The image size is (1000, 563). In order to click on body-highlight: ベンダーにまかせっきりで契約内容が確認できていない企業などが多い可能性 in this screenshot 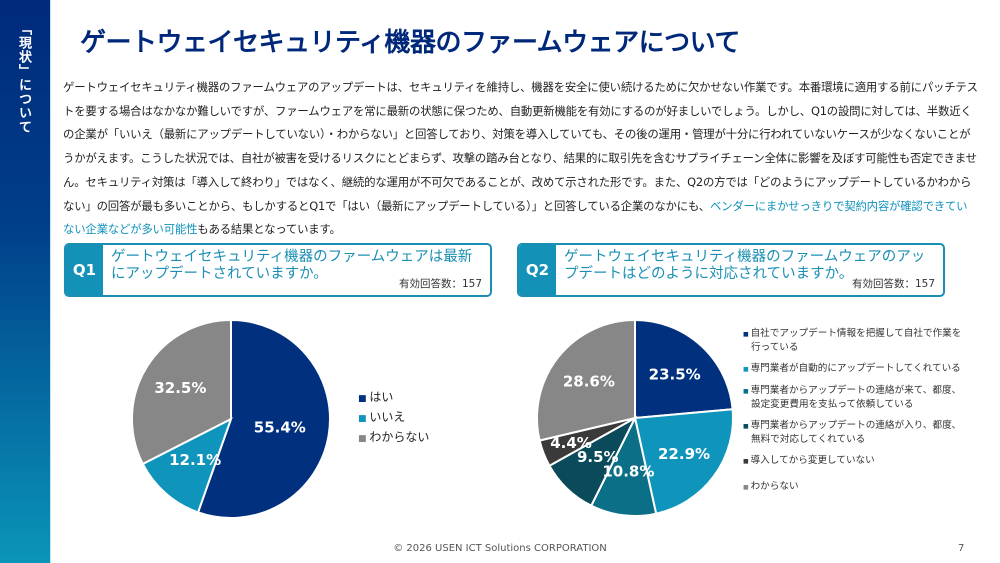, I will do `click(515, 217)`.